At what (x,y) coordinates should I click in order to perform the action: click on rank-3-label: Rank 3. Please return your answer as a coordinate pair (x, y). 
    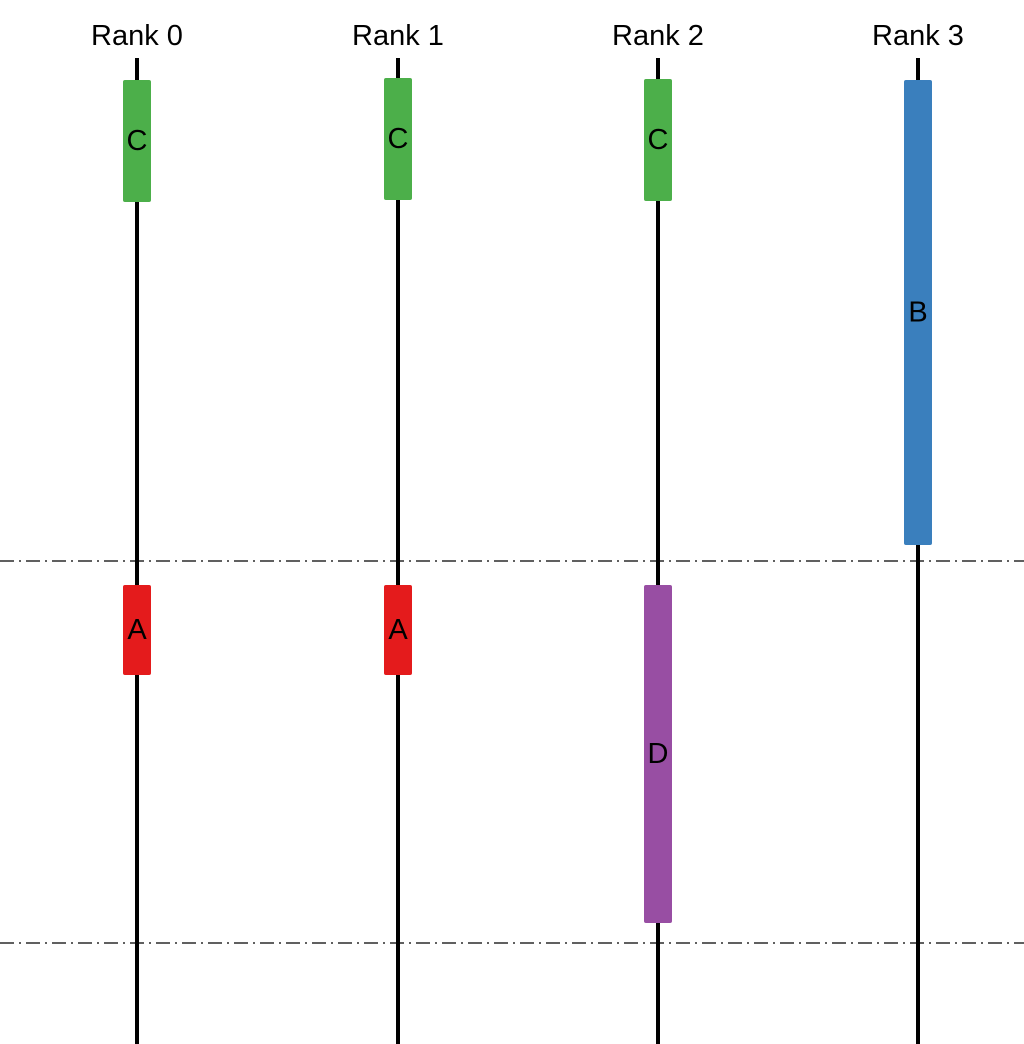
    Looking at the image, I should click on (918, 36).